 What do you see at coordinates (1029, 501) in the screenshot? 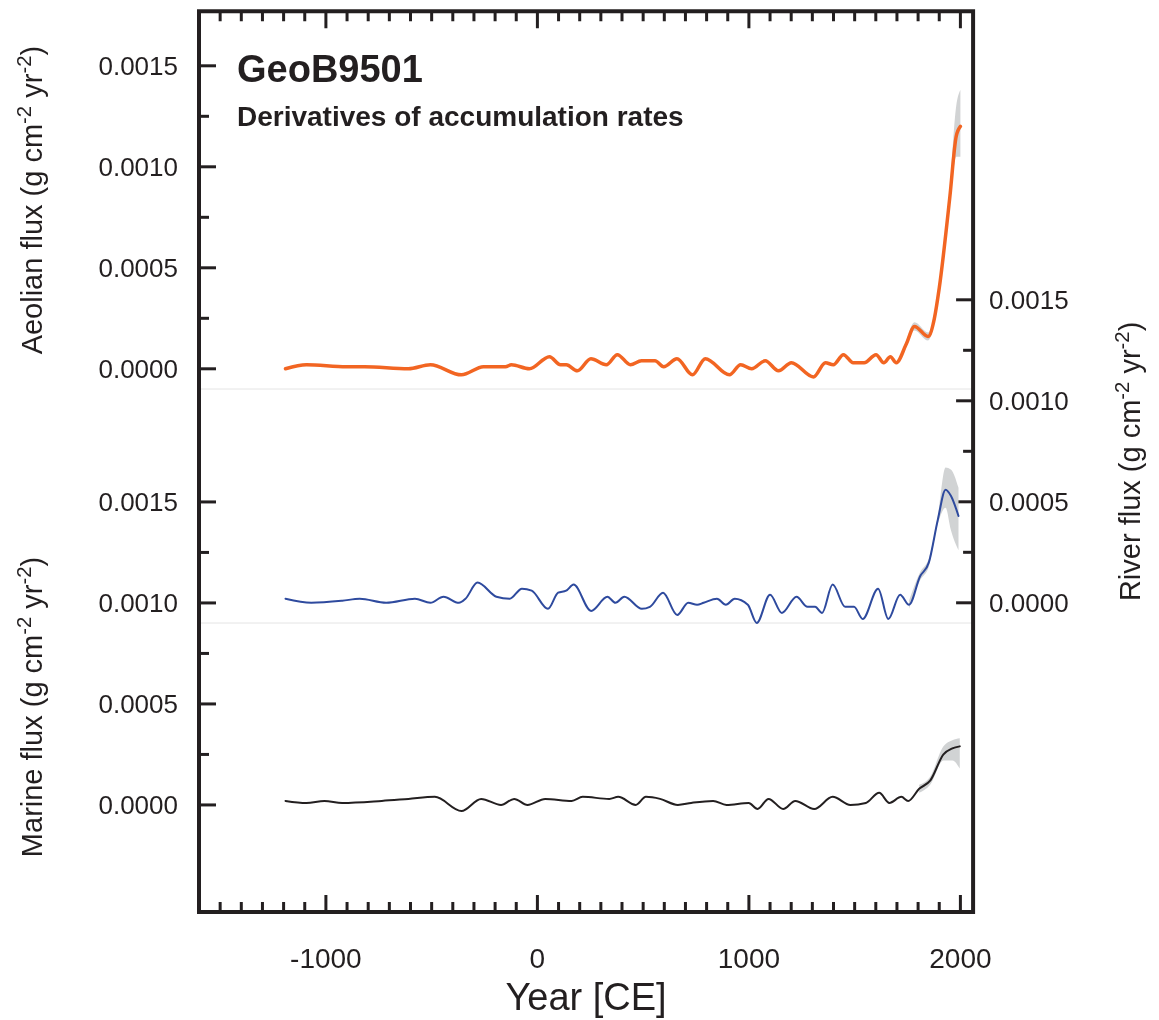
I see `y2-tick-label: 0.0005` at bounding box center [1029, 501].